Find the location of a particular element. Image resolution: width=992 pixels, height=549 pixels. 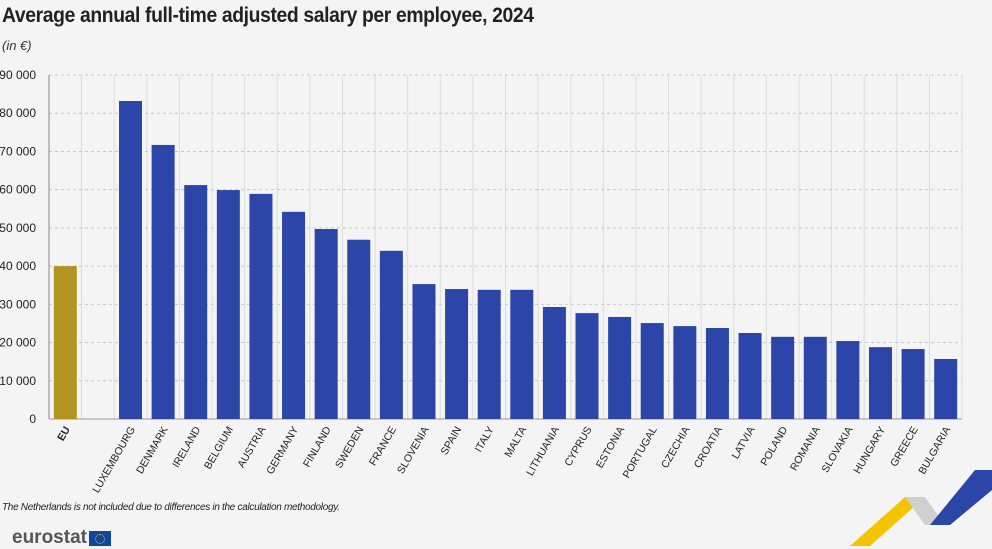

x-tick-label: PORTUGAL is located at coordinates (640, 452).